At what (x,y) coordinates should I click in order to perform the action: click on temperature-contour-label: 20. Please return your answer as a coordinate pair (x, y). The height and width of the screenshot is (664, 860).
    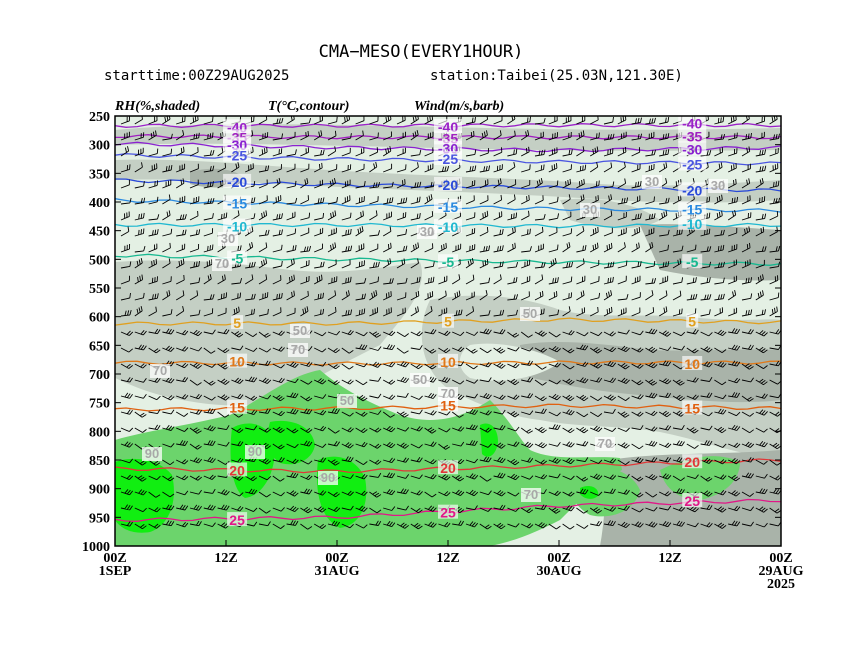
    Looking at the image, I should click on (237, 470).